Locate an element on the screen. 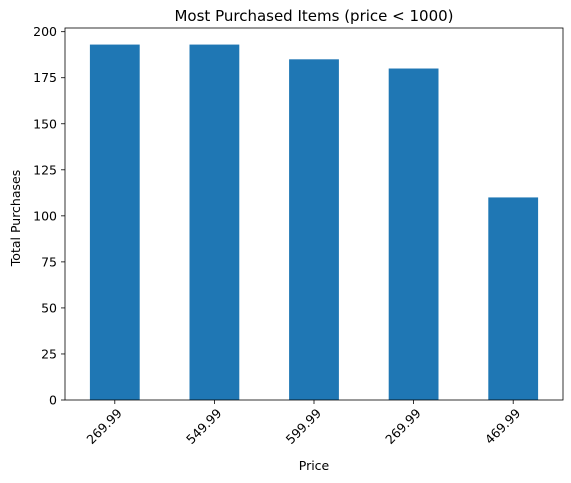 Image resolution: width=571 pixels, height=483 pixels. x-tick-label-2: 549.99 is located at coordinates (204, 426).